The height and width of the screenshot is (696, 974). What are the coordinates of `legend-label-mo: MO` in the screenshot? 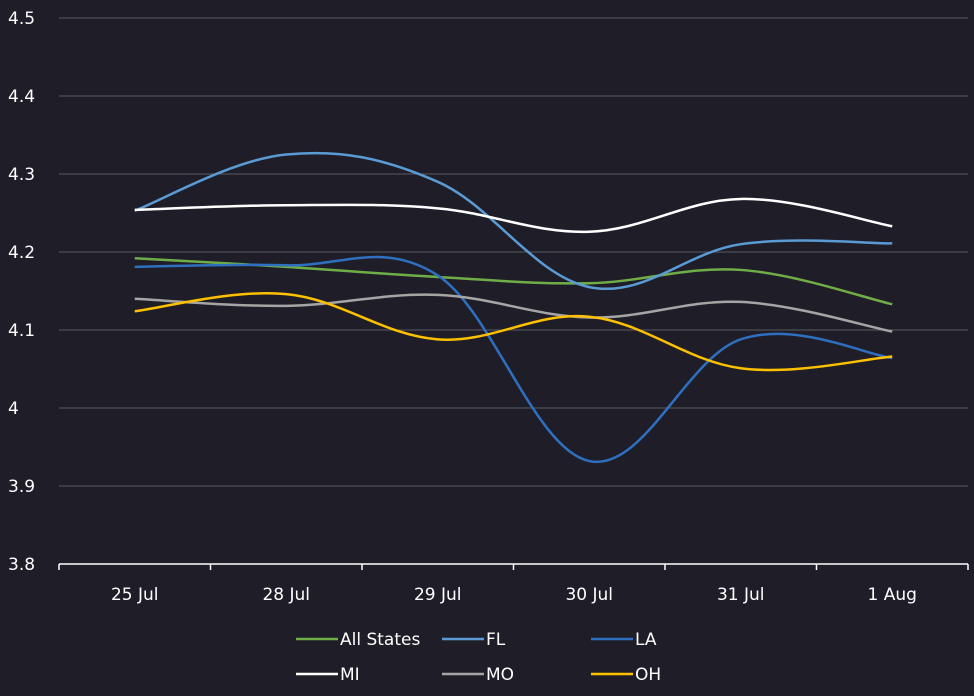 It's located at (500, 675).